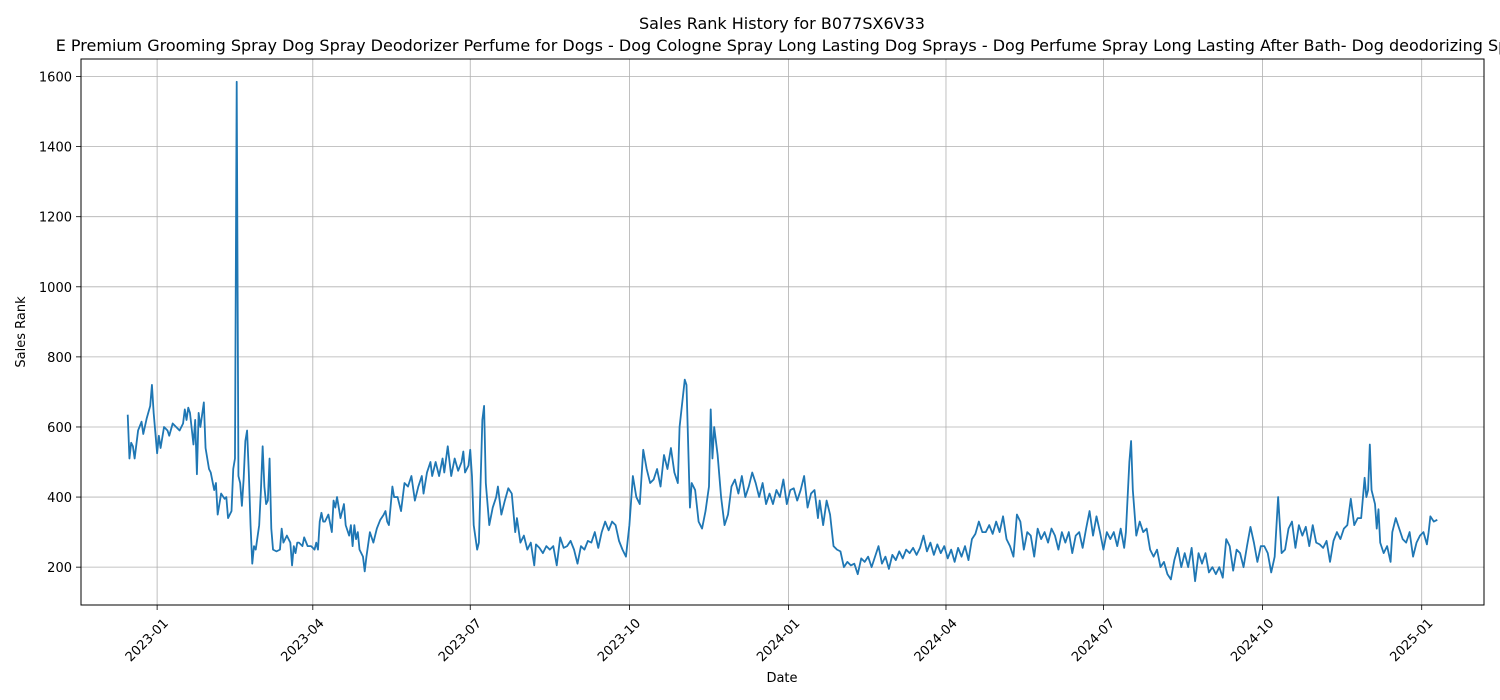 This screenshot has height=700, width=1500. I want to click on x-tick-label: 2024-10, so click(1252, 640).